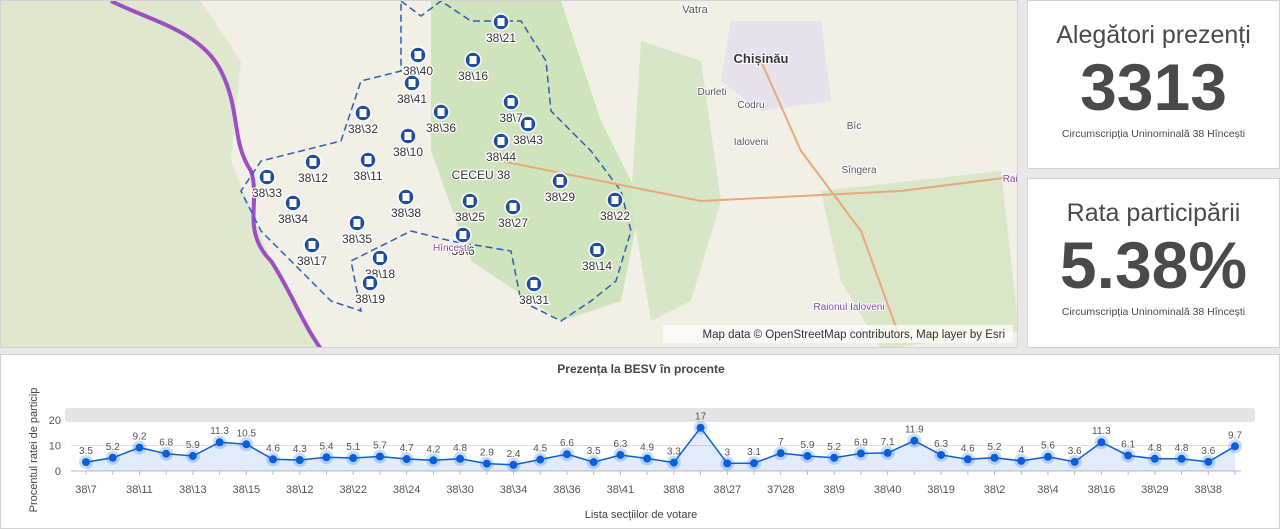 This screenshot has height=529, width=1280. Describe the element at coordinates (412, 99) in the screenshot. I see `station-label: 38\41` at that location.